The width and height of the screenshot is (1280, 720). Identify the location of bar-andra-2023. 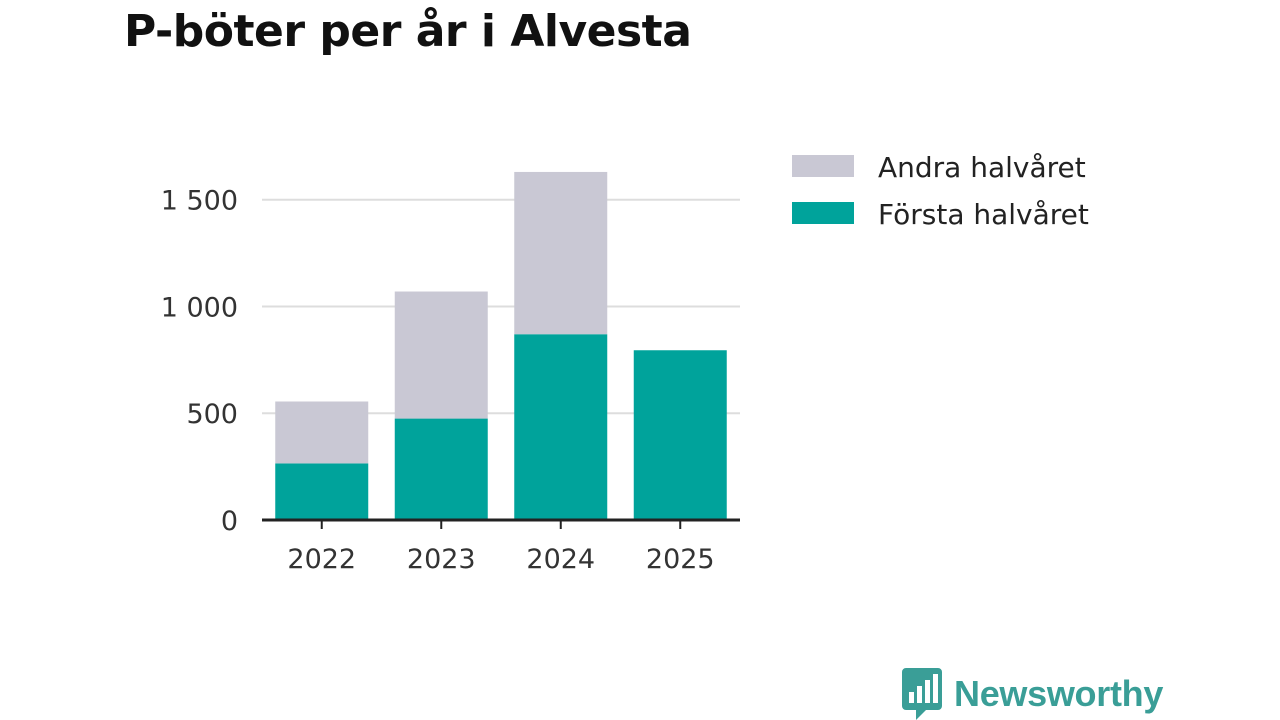
(441, 355).